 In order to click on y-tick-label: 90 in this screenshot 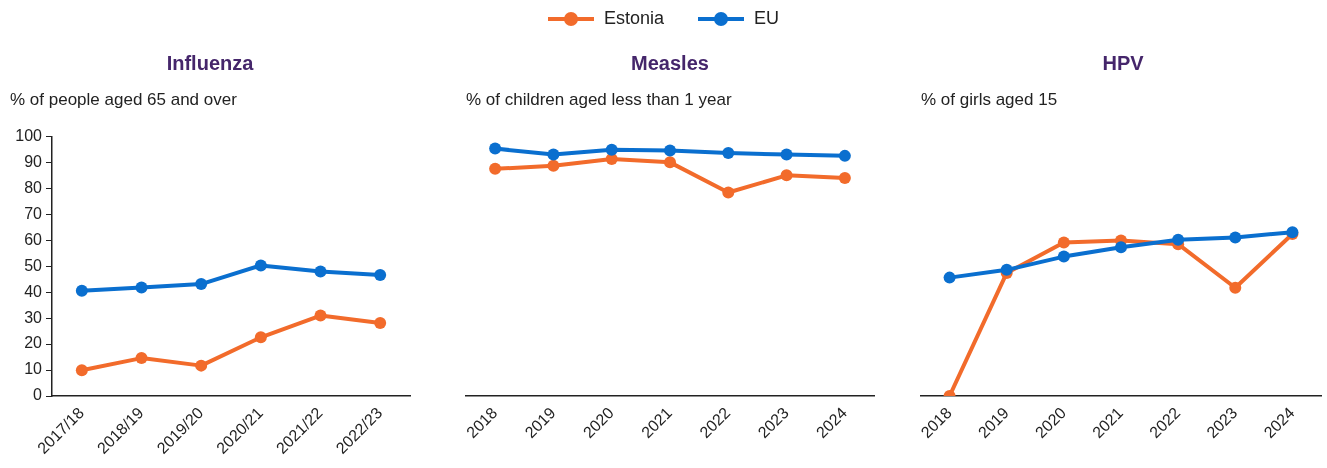, I will do `click(33, 161)`.